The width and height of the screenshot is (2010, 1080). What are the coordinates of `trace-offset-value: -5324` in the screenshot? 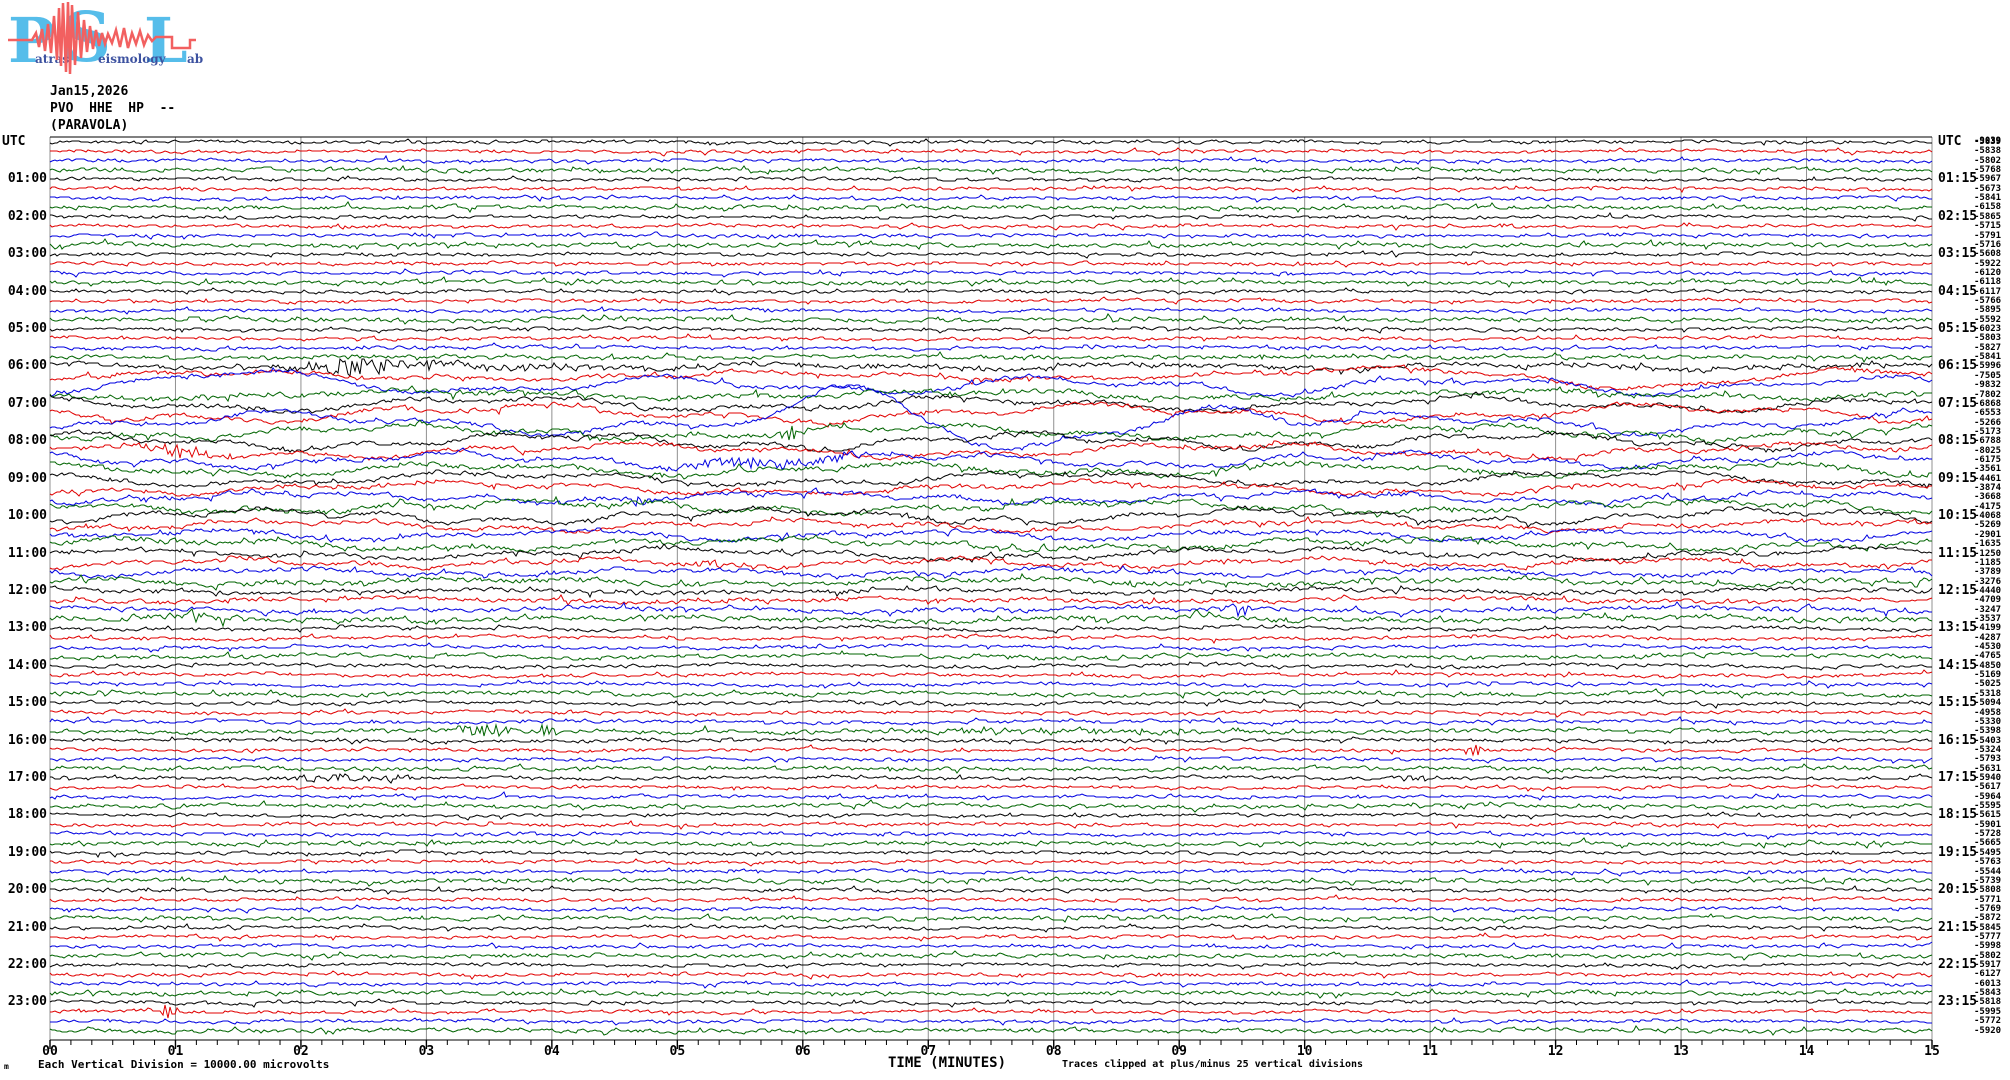 It's located at (1988, 749).